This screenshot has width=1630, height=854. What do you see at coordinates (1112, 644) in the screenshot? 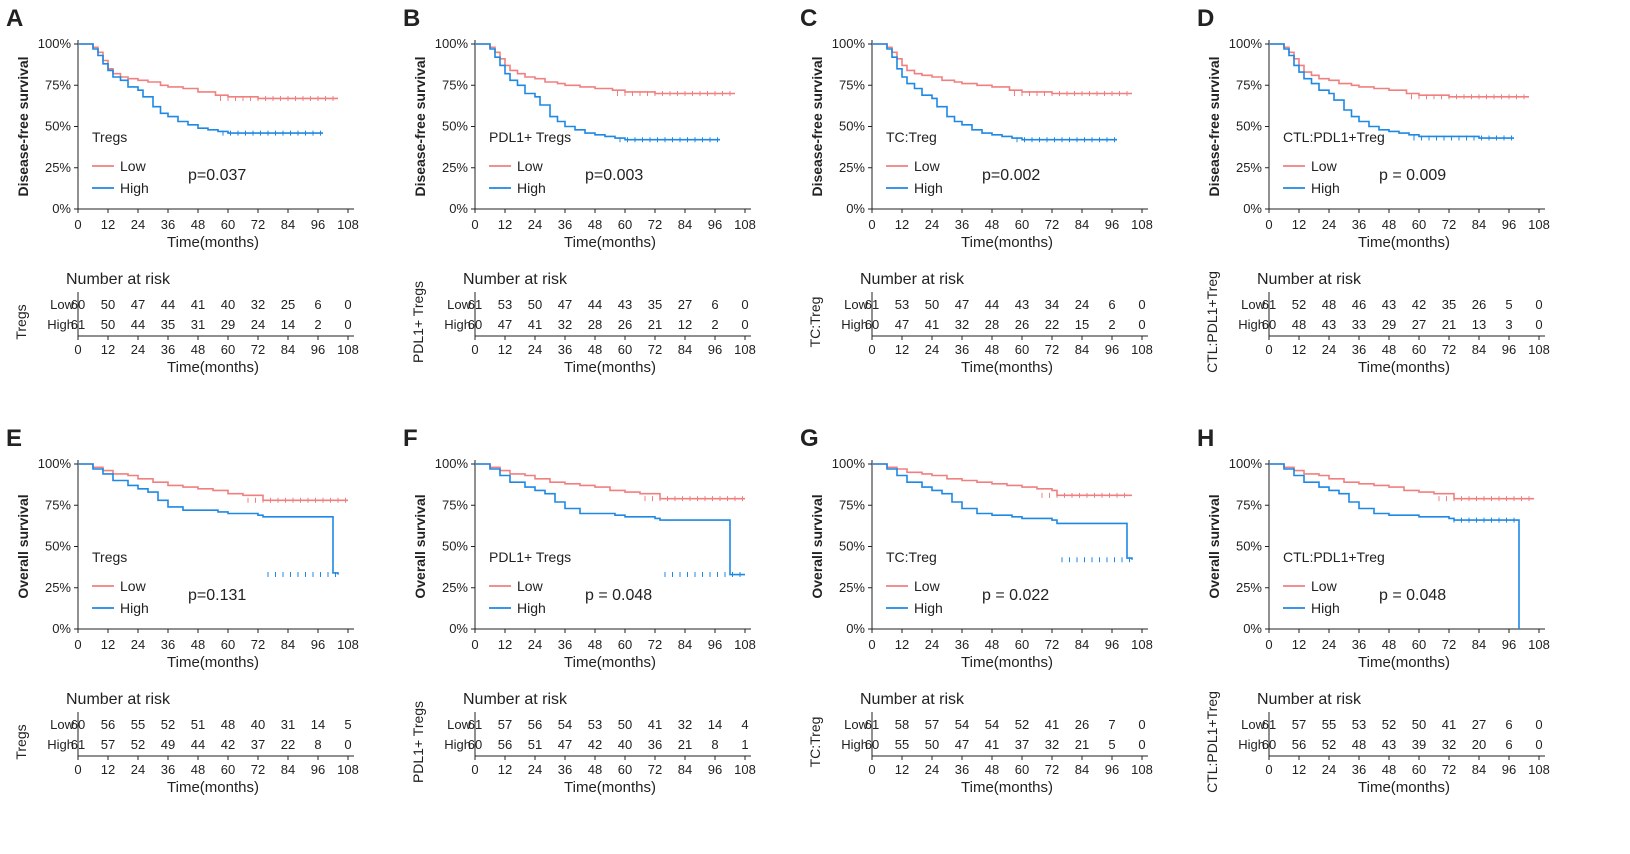
I see `x-tick-label: 96` at bounding box center [1112, 644].